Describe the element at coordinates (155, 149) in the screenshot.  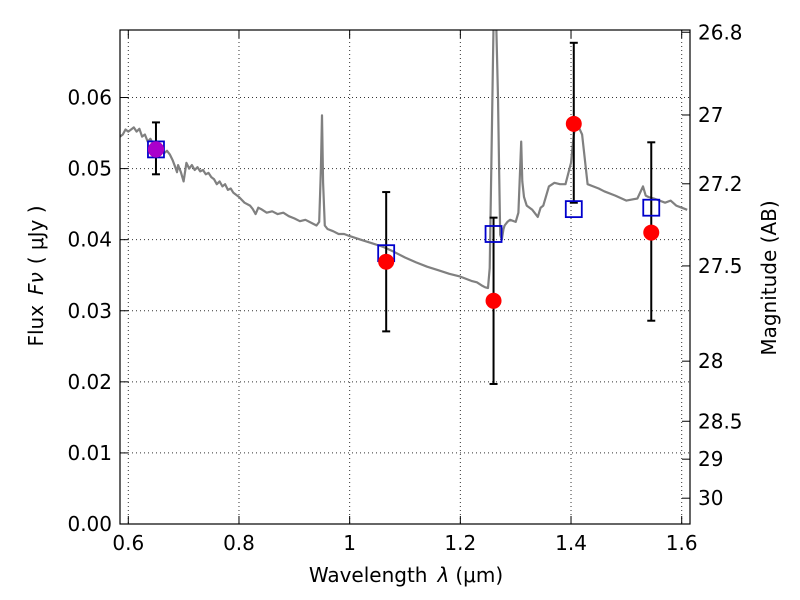
I see `overlap-marker` at that location.